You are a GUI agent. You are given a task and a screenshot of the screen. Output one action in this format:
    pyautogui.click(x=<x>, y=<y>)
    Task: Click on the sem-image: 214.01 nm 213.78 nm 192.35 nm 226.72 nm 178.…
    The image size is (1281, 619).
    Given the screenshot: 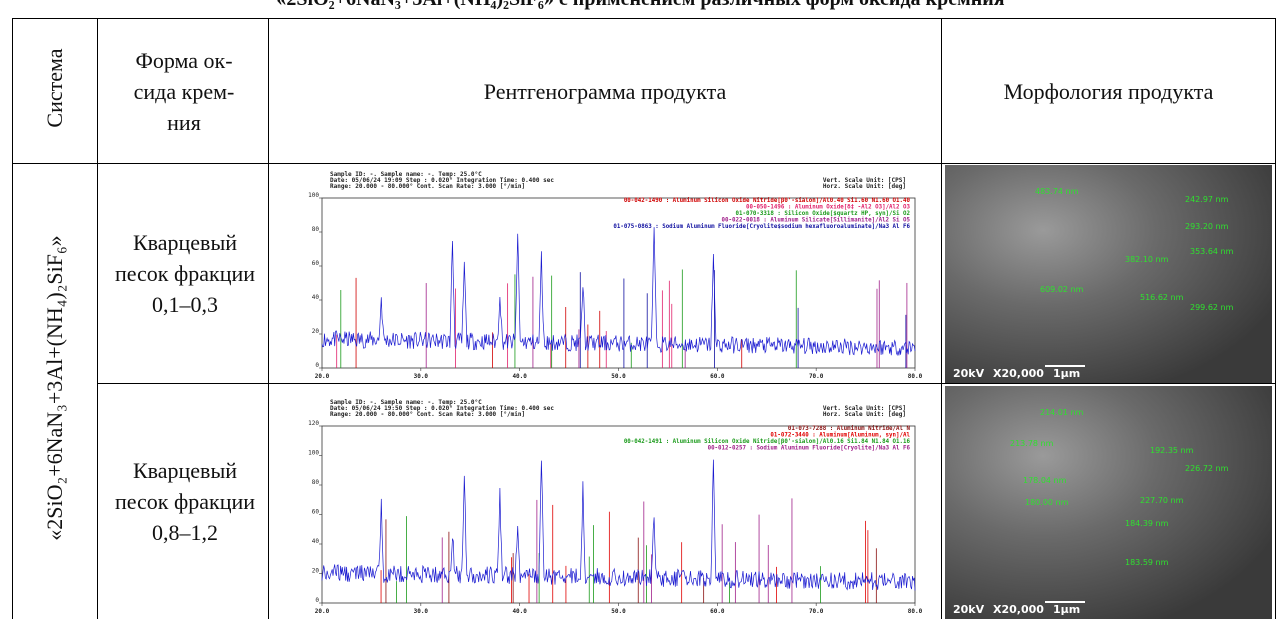 What is the action you would take?
    pyautogui.click(x=1108, y=502)
    